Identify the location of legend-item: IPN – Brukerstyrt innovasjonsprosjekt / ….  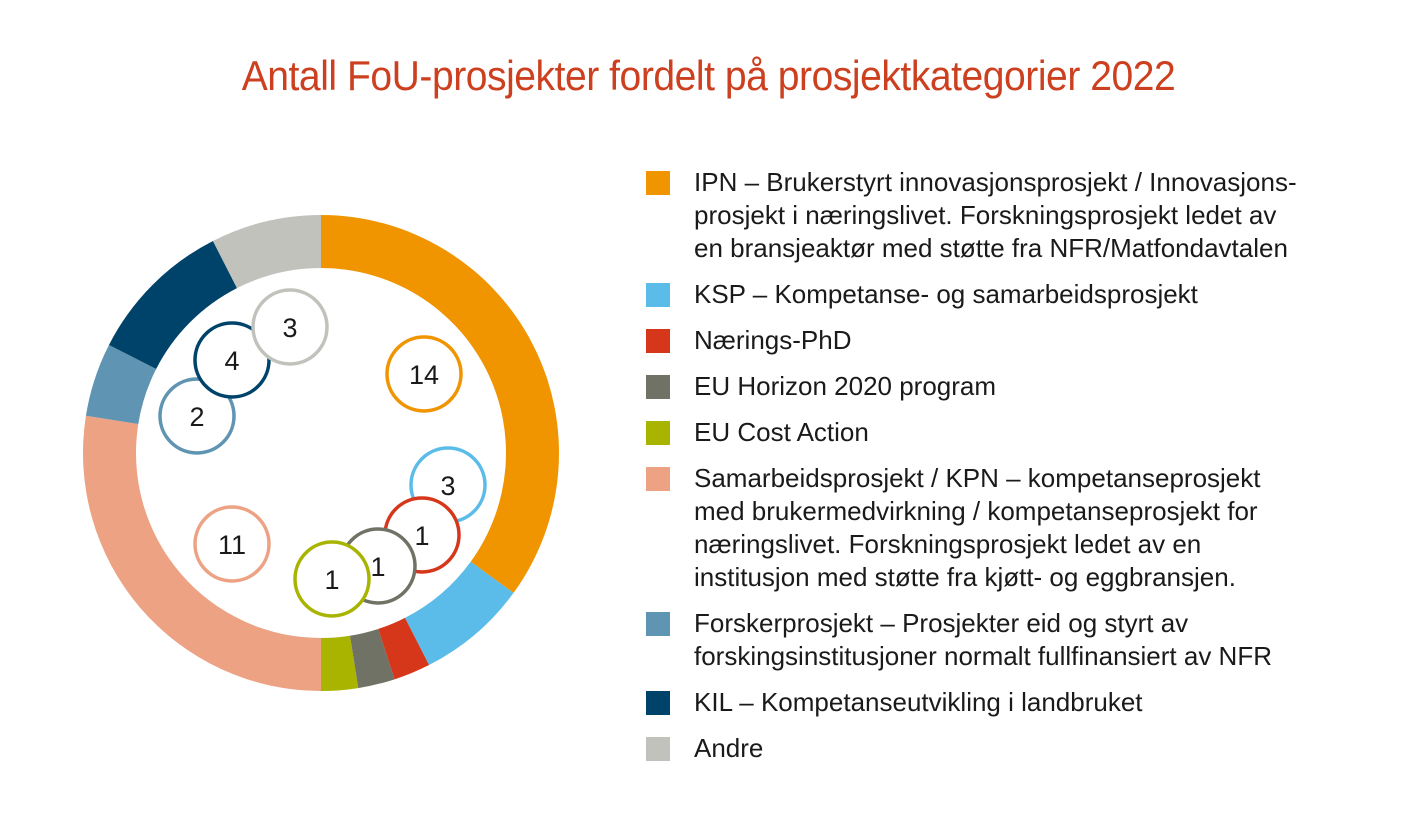
(1011, 215).